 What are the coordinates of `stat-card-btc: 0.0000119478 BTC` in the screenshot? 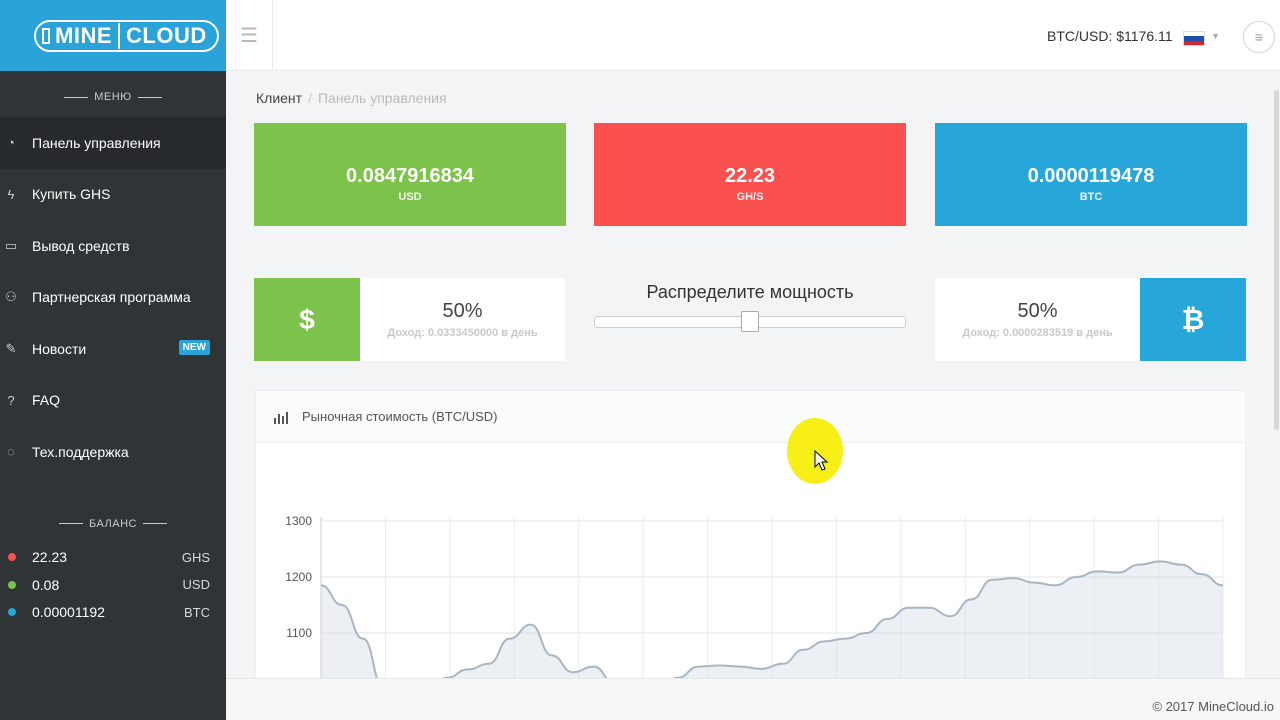 It's located at (1091, 174).